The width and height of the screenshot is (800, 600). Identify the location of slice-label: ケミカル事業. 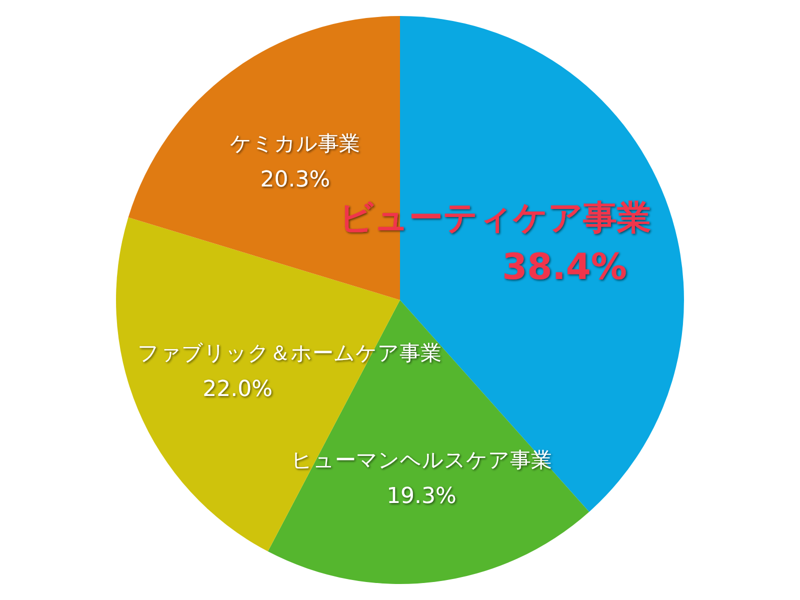
(295, 144).